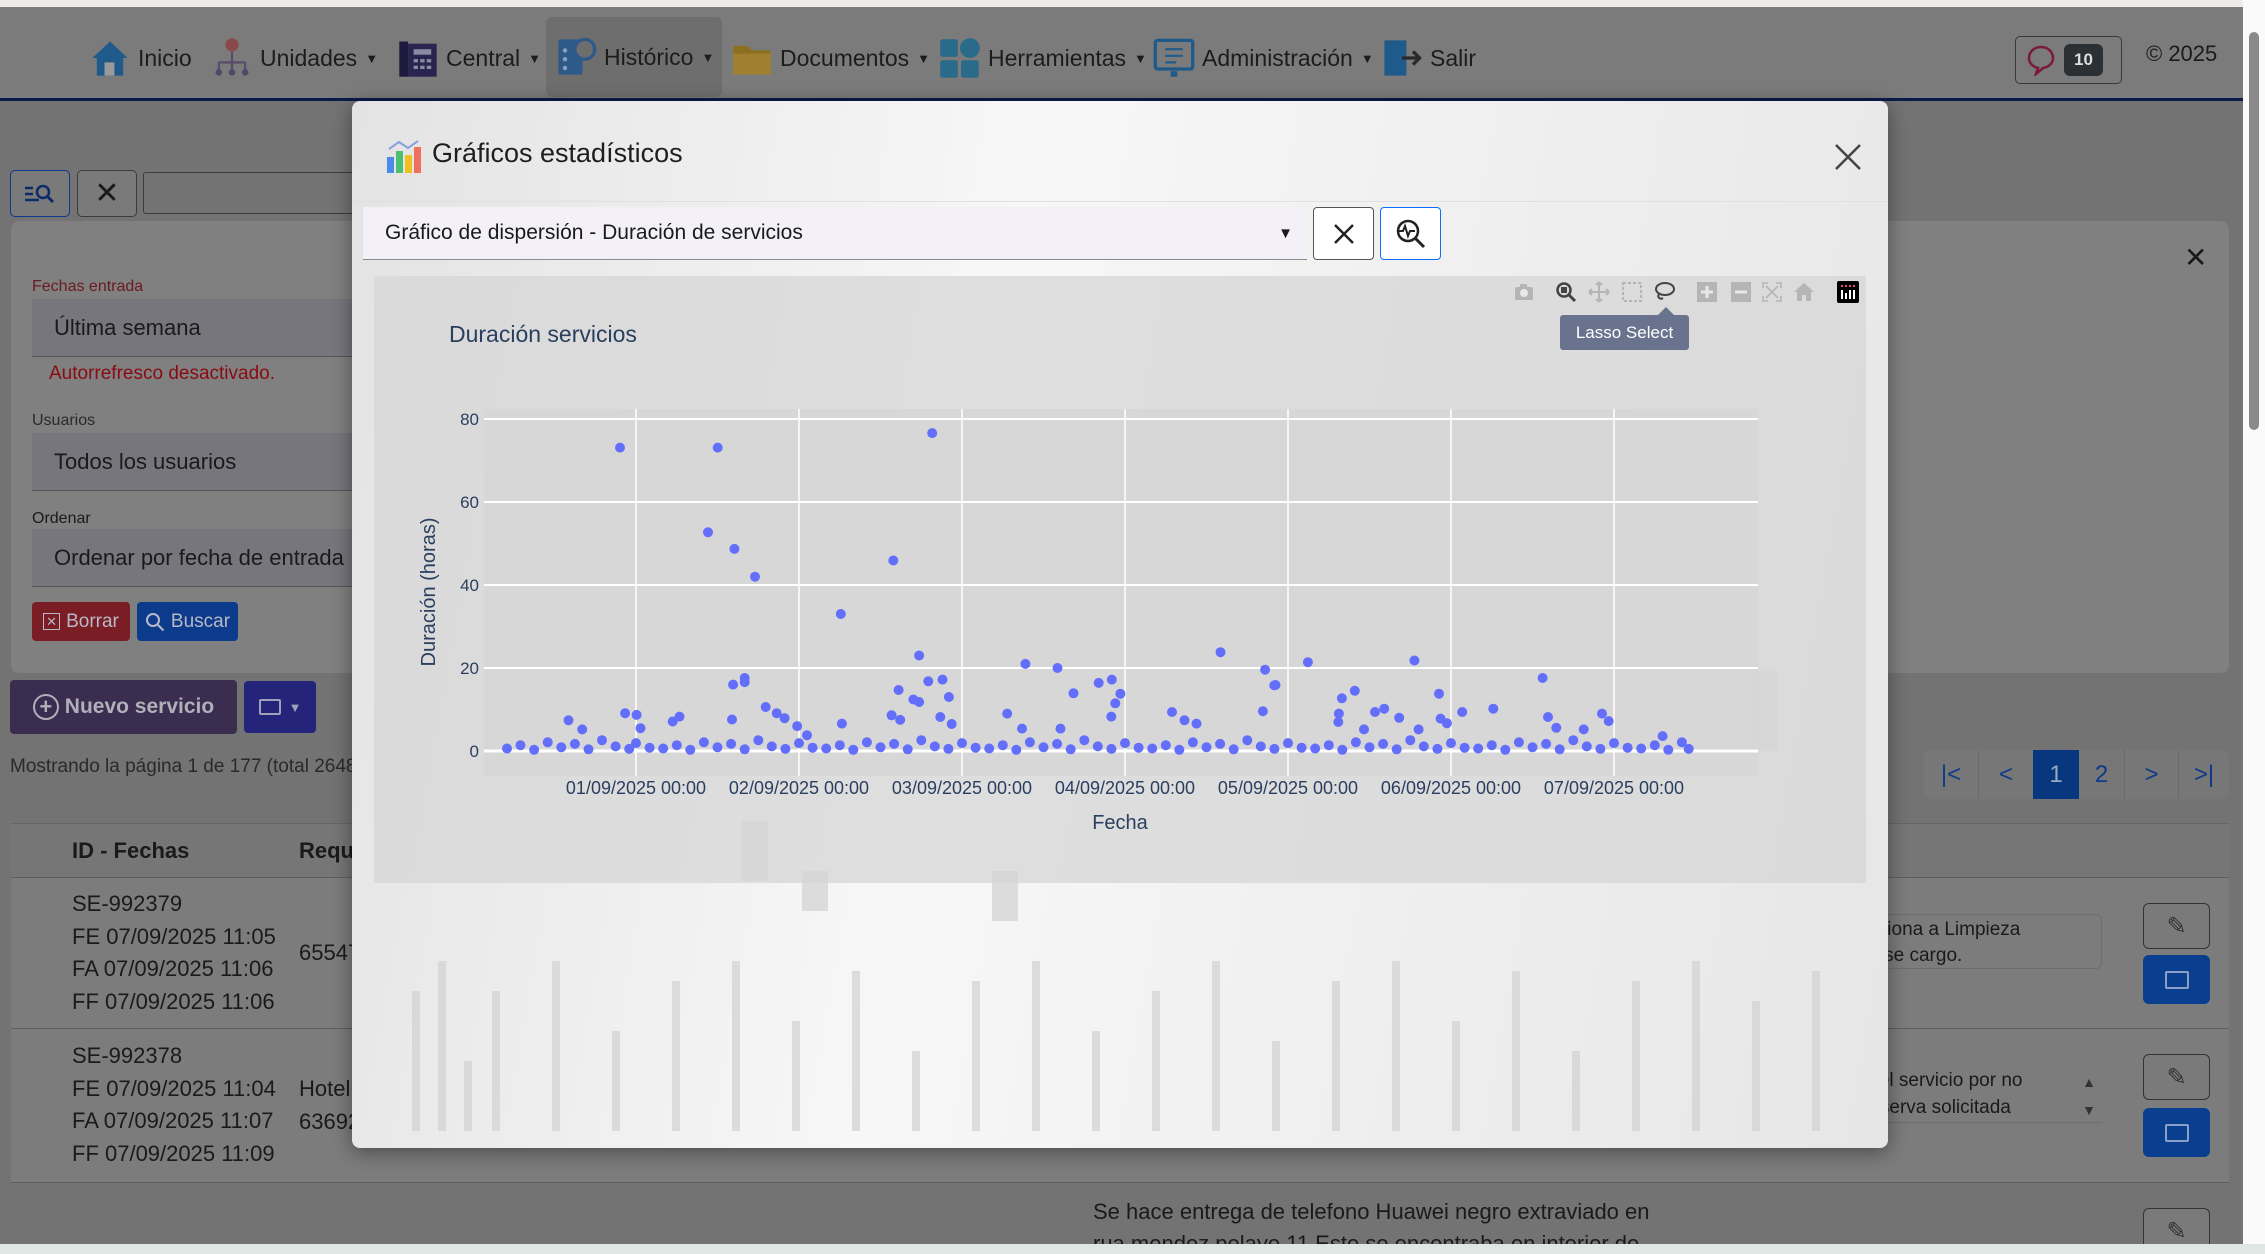 The height and width of the screenshot is (1254, 2265). Describe the element at coordinates (280, 707) in the screenshot. I see `view-options-dropdown: ▼` at that location.